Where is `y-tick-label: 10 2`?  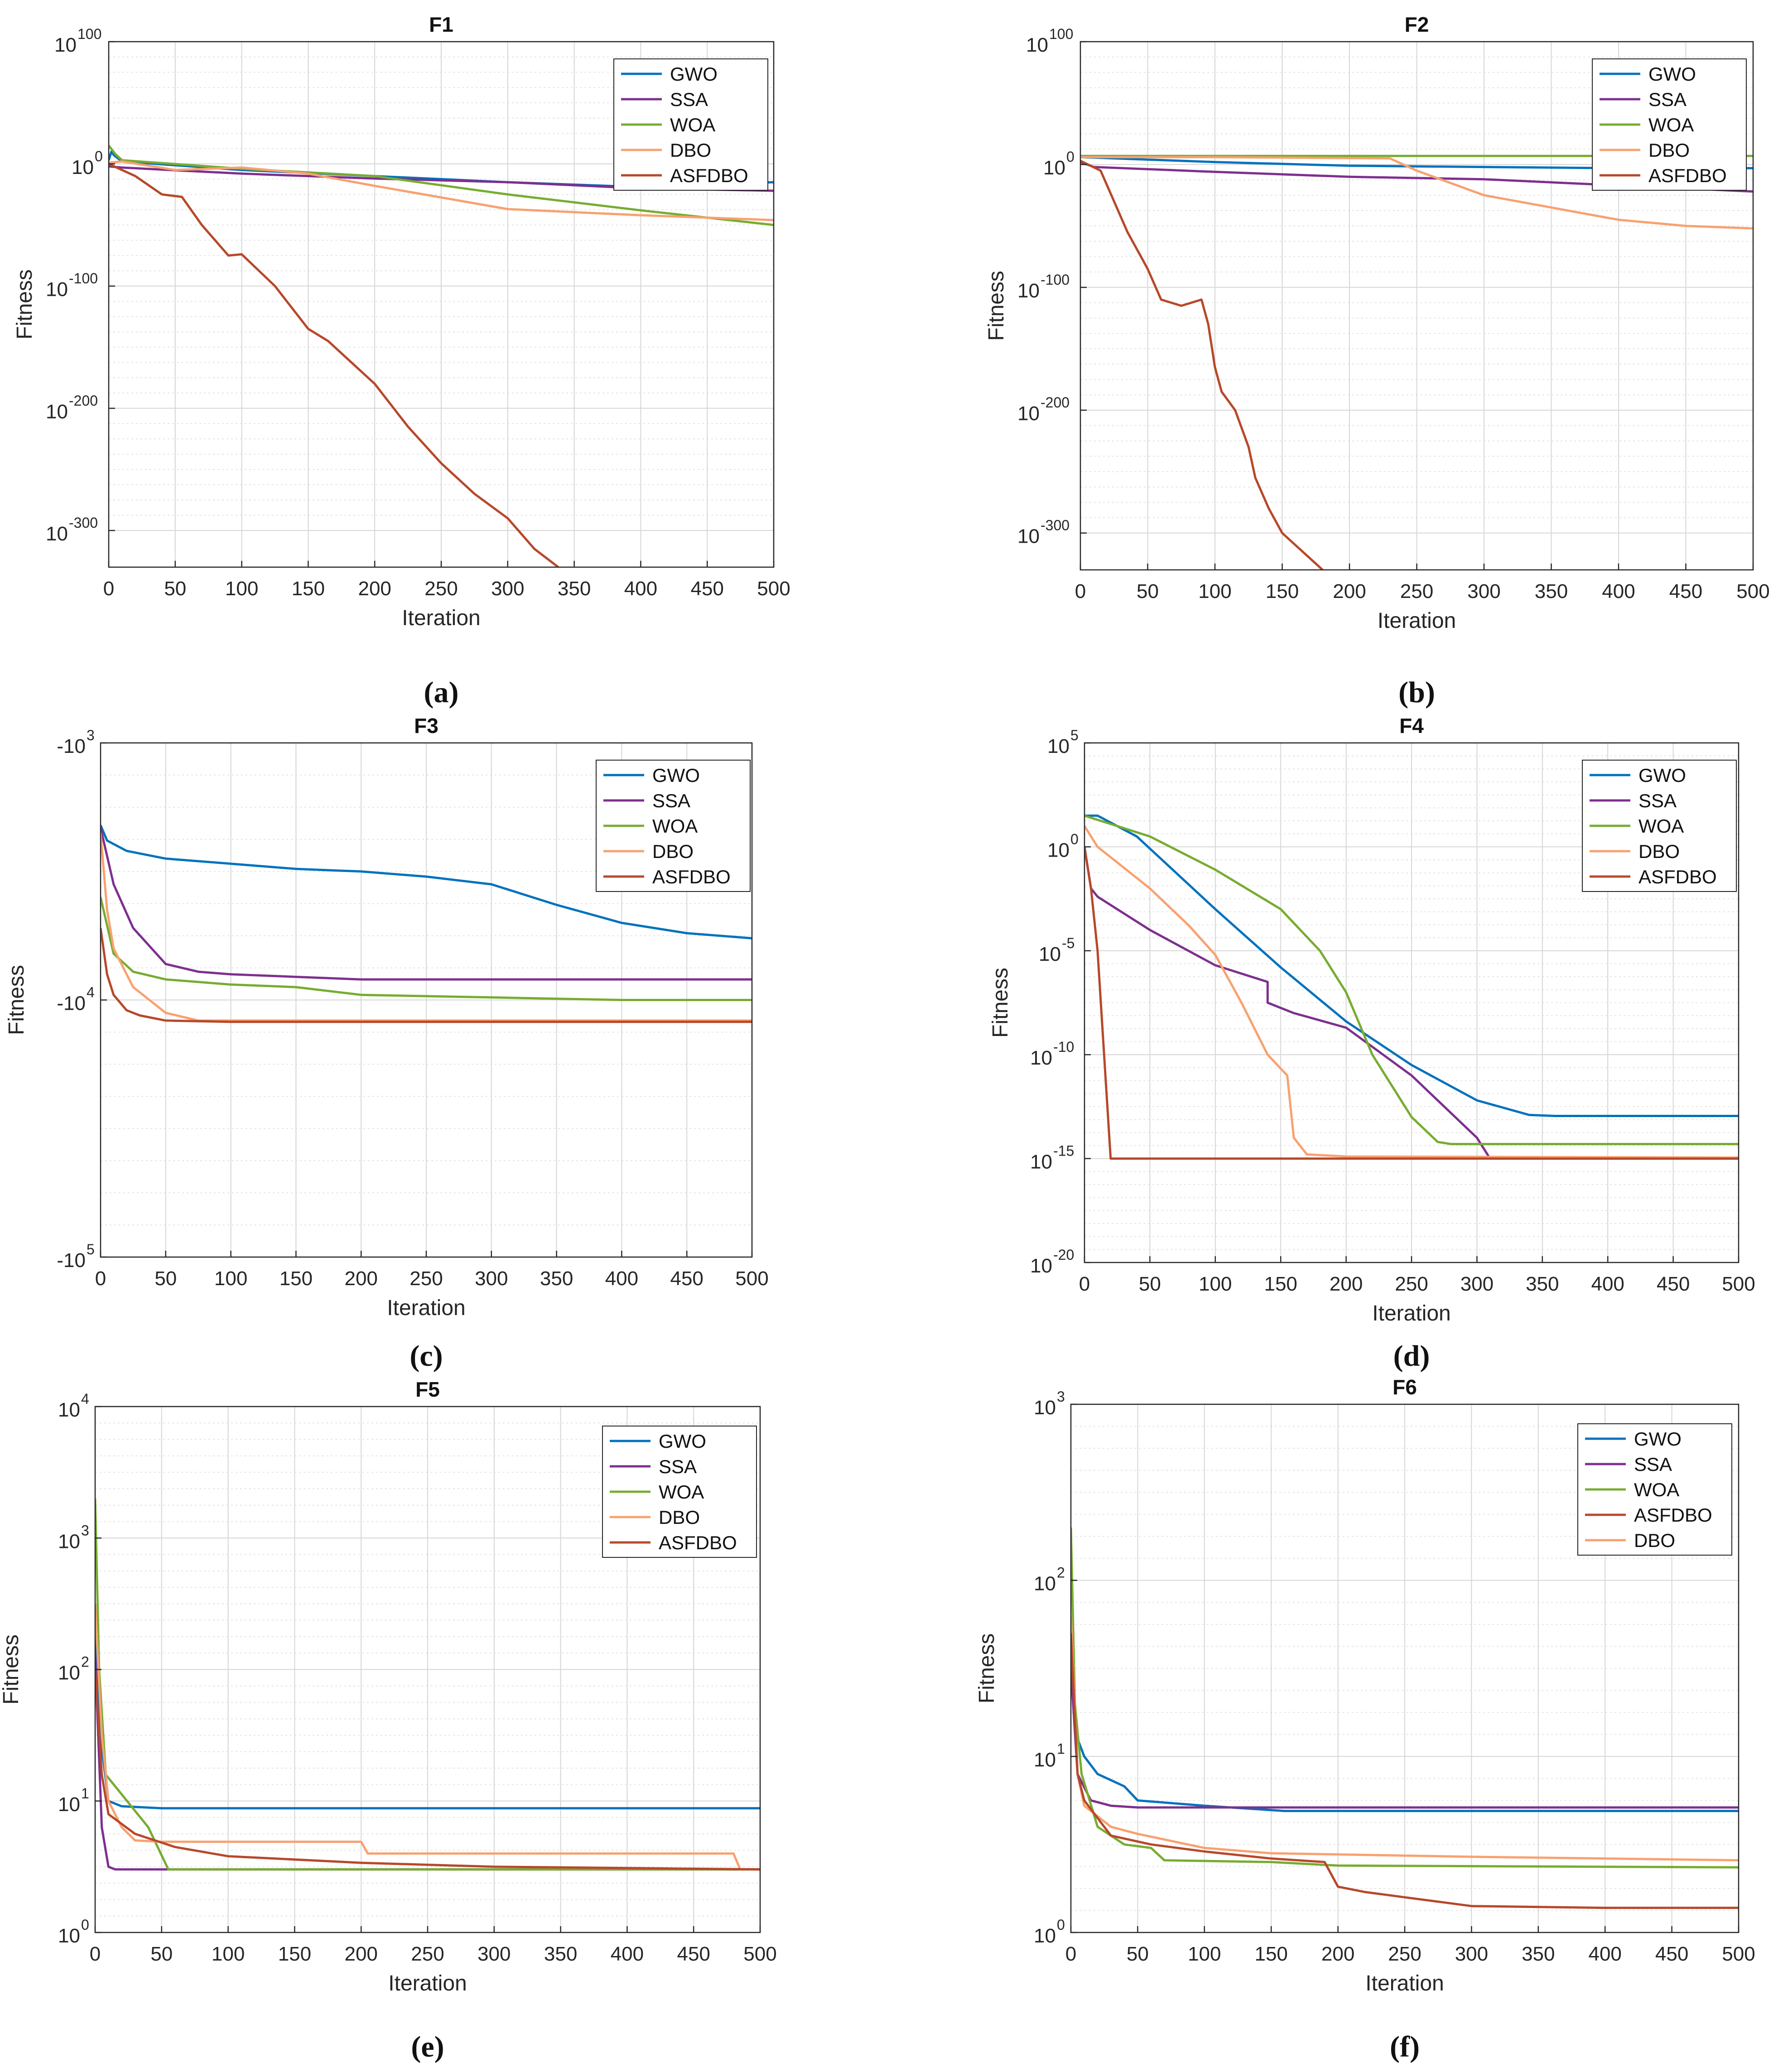 y-tick-label: 10 2 is located at coordinates (1049, 1580).